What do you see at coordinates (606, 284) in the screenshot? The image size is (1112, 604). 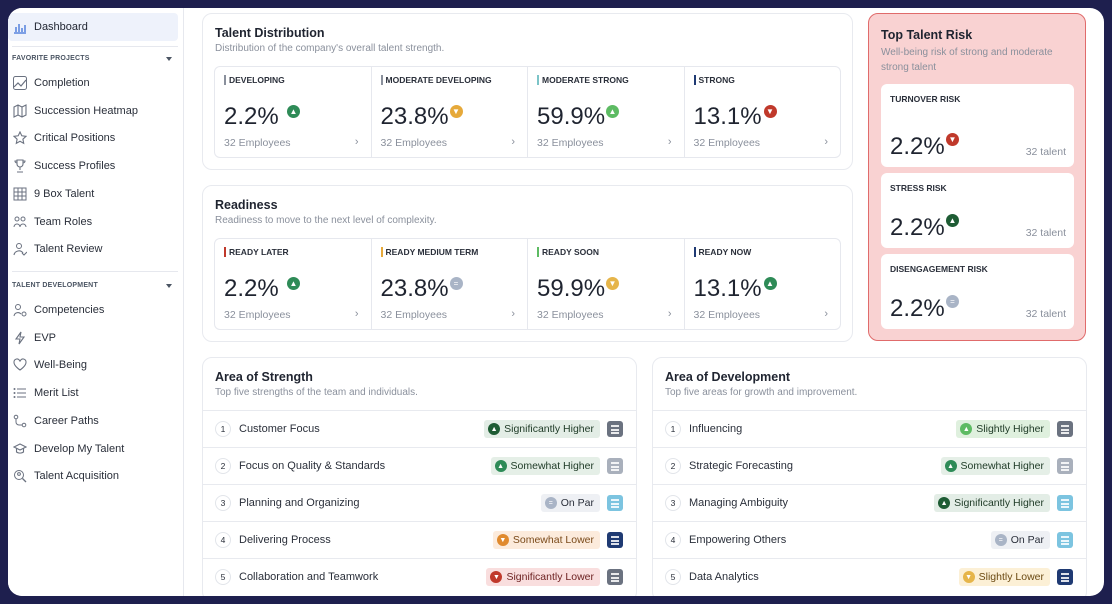 I see `metric-ready-soon: READY SOON 59.9% ▼ 32 Employees ›` at bounding box center [606, 284].